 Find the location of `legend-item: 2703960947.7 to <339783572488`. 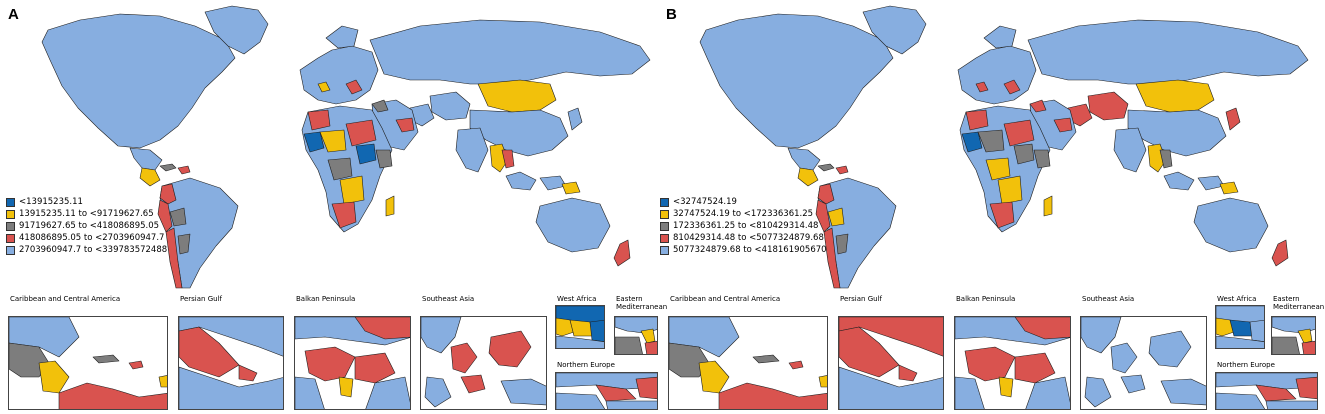

legend-item: 2703960947.7 to <339783572488 is located at coordinates (86, 250).